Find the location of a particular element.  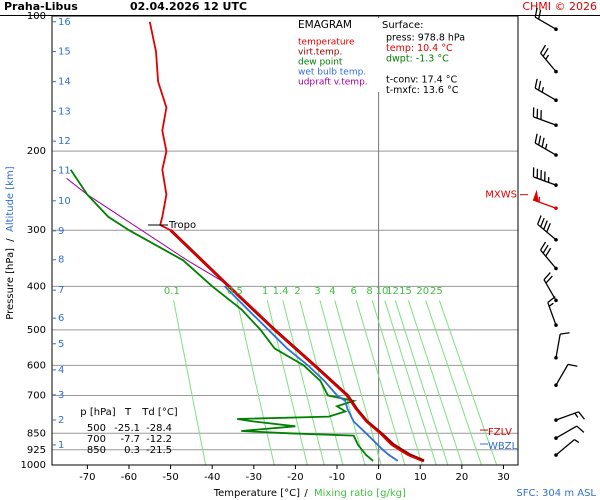

x-tick-label: 10 is located at coordinates (420, 477).